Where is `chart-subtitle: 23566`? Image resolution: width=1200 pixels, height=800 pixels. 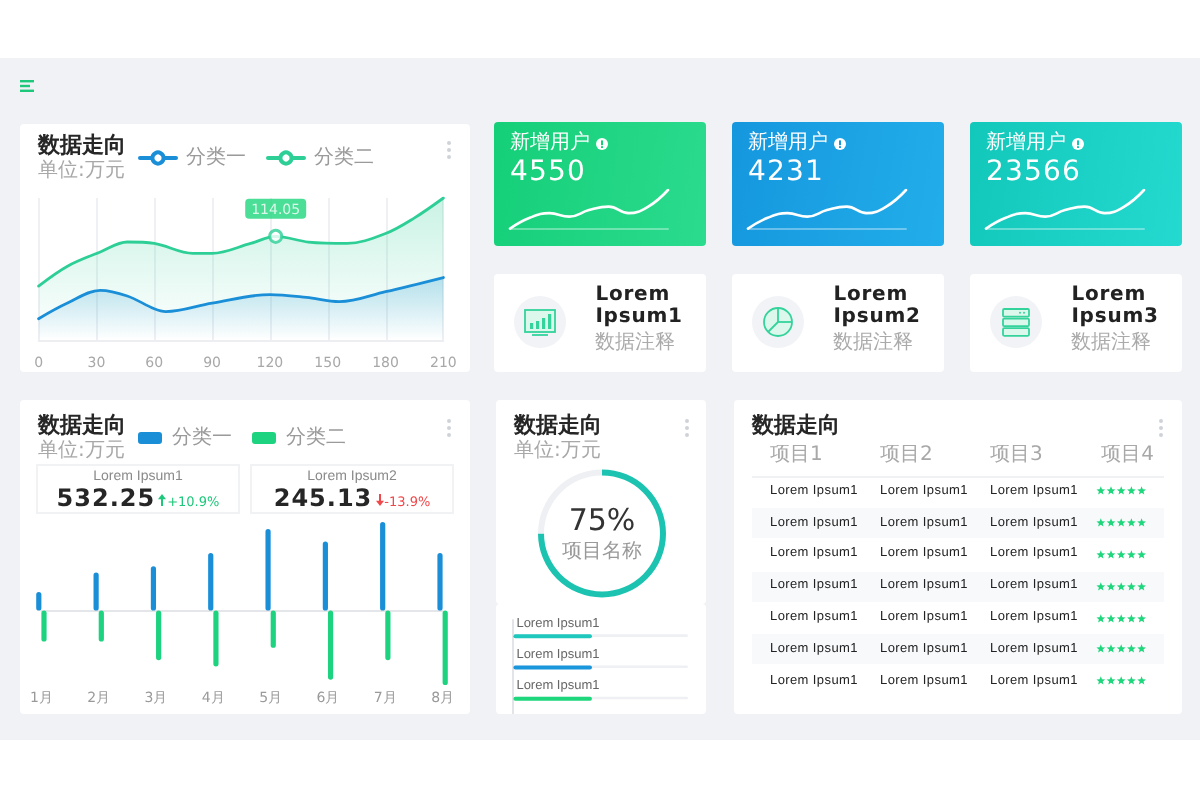
chart-subtitle: 23566 is located at coordinates (1034, 172).